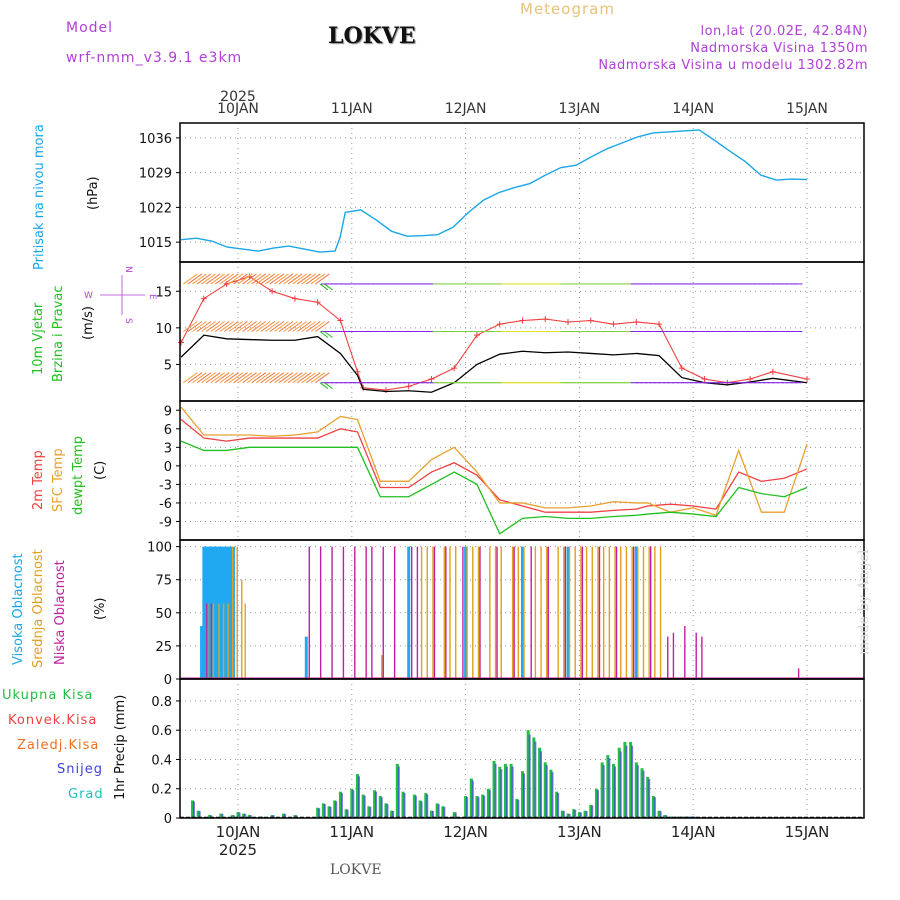 Image resolution: width=900 pixels, height=900 pixels. Describe the element at coordinates (88, 323) in the screenshot. I see `wind-unit: (m/s)` at that location.